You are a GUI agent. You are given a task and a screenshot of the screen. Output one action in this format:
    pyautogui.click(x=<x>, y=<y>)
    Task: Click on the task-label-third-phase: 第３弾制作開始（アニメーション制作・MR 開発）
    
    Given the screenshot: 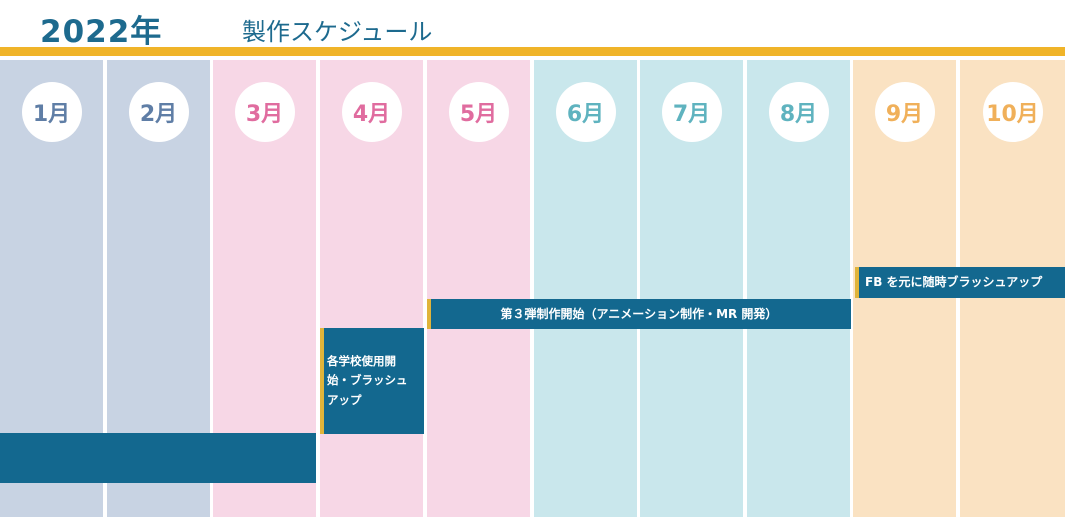 What is the action you would take?
    pyautogui.click(x=639, y=313)
    